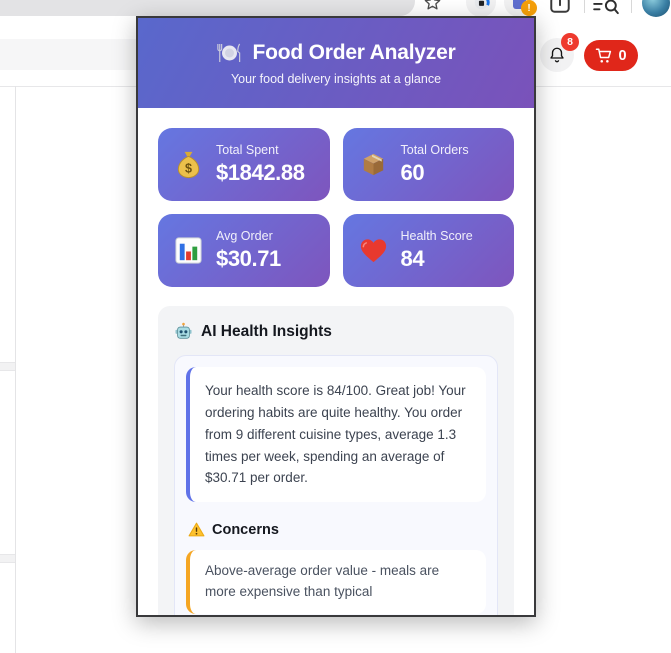 This screenshot has height=653, width=671. What do you see at coordinates (622, 55) in the screenshot?
I see `cart-count: 0` at bounding box center [622, 55].